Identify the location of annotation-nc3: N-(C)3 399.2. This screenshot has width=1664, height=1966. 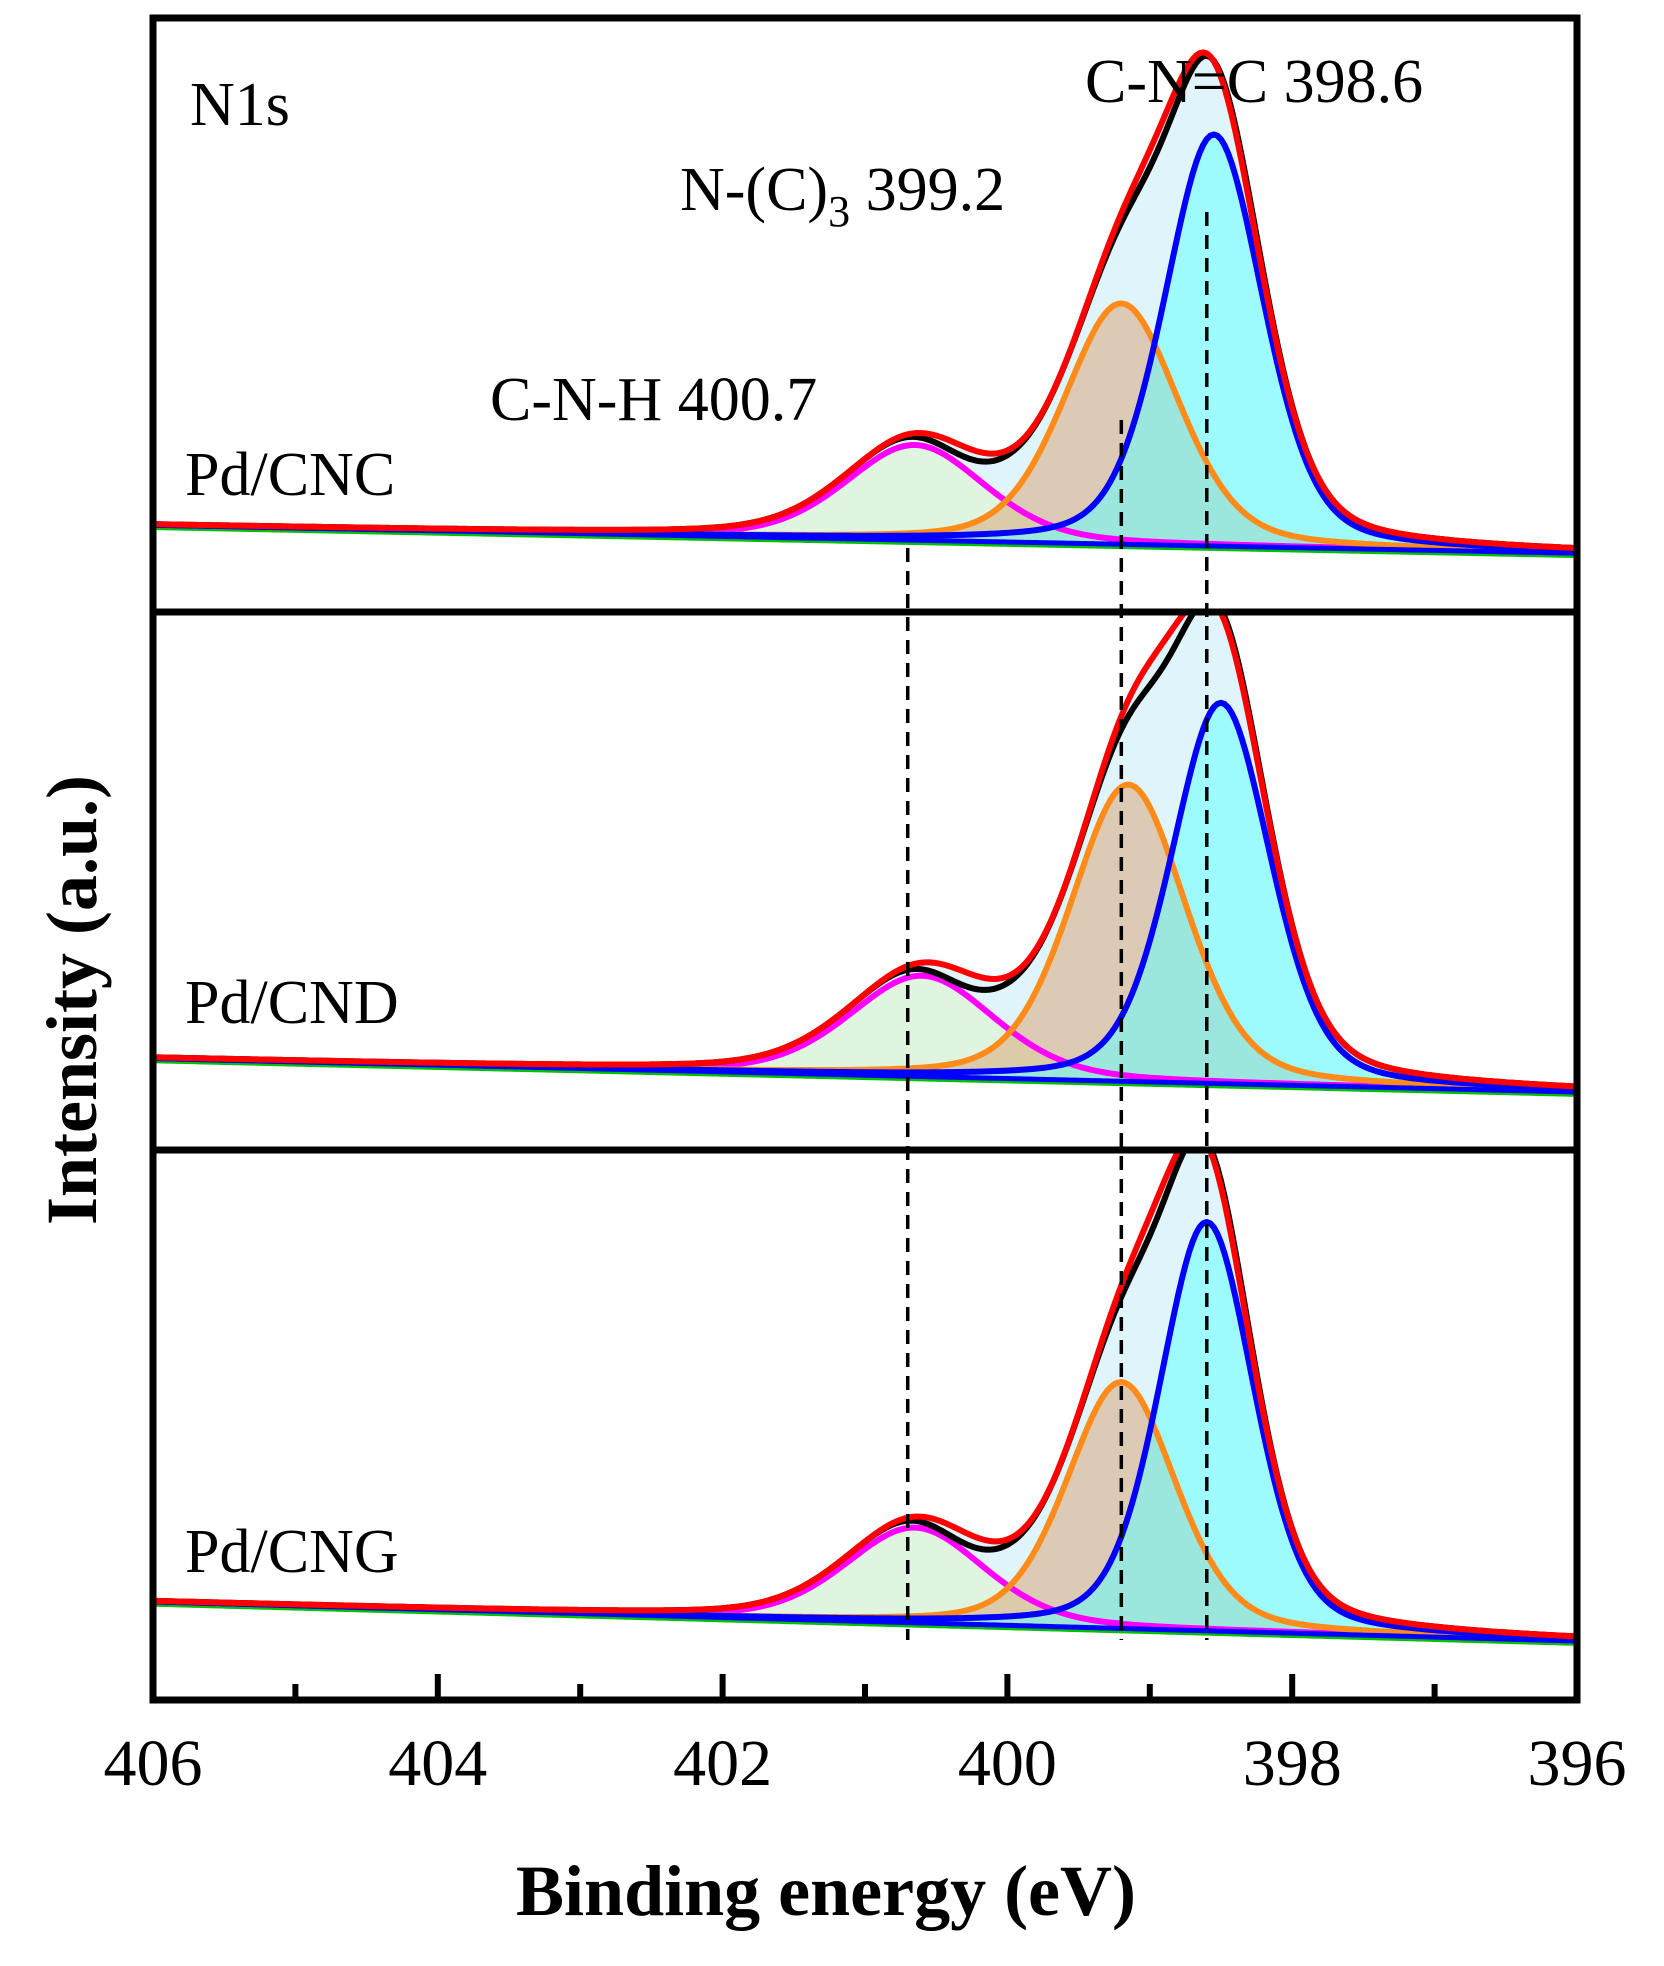
(842, 196).